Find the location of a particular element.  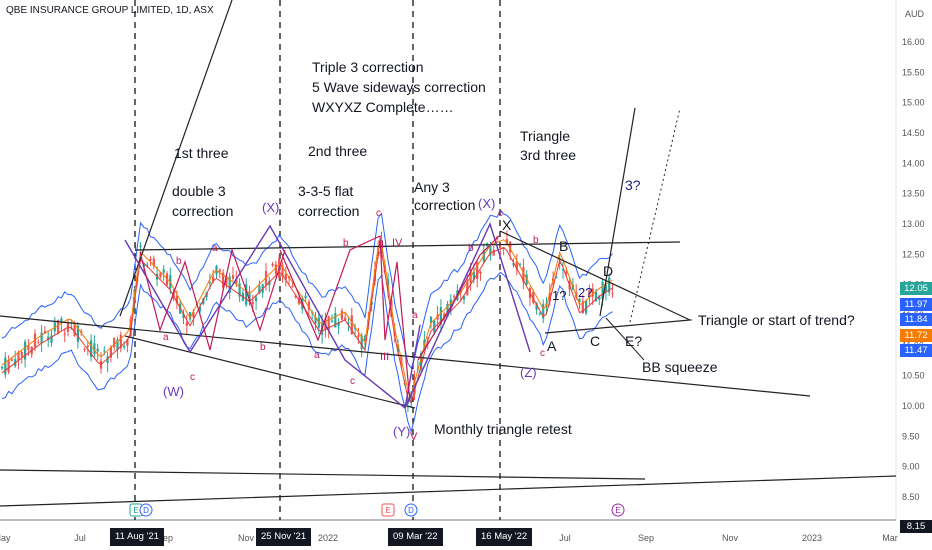

annotation-triangle-or-trend: Triangle or start of trend? is located at coordinates (776, 320).